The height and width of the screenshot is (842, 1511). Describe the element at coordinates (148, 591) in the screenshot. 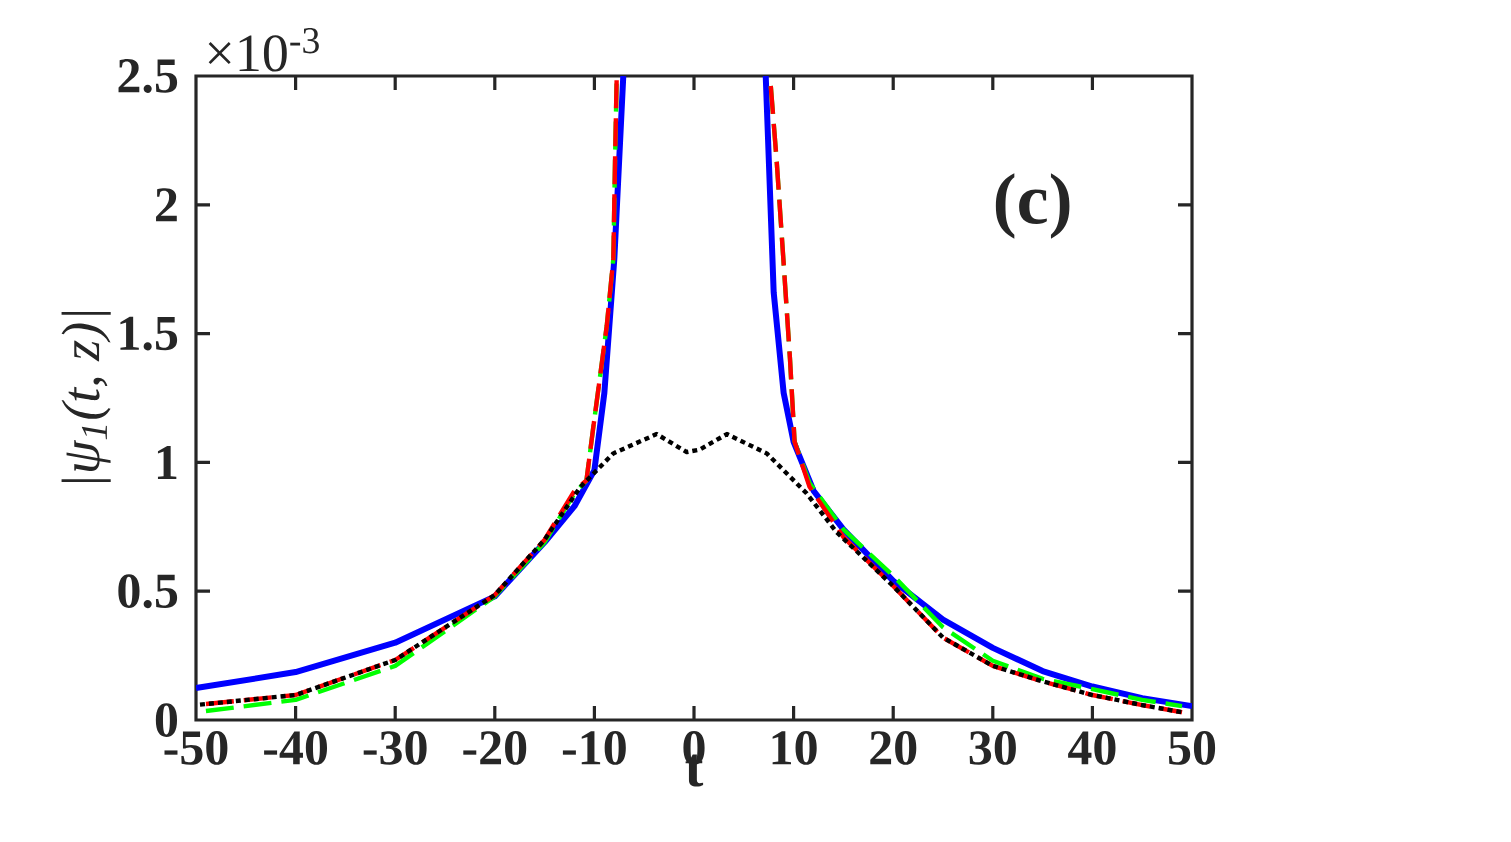

I see `y-tick-label: 0.5` at that location.